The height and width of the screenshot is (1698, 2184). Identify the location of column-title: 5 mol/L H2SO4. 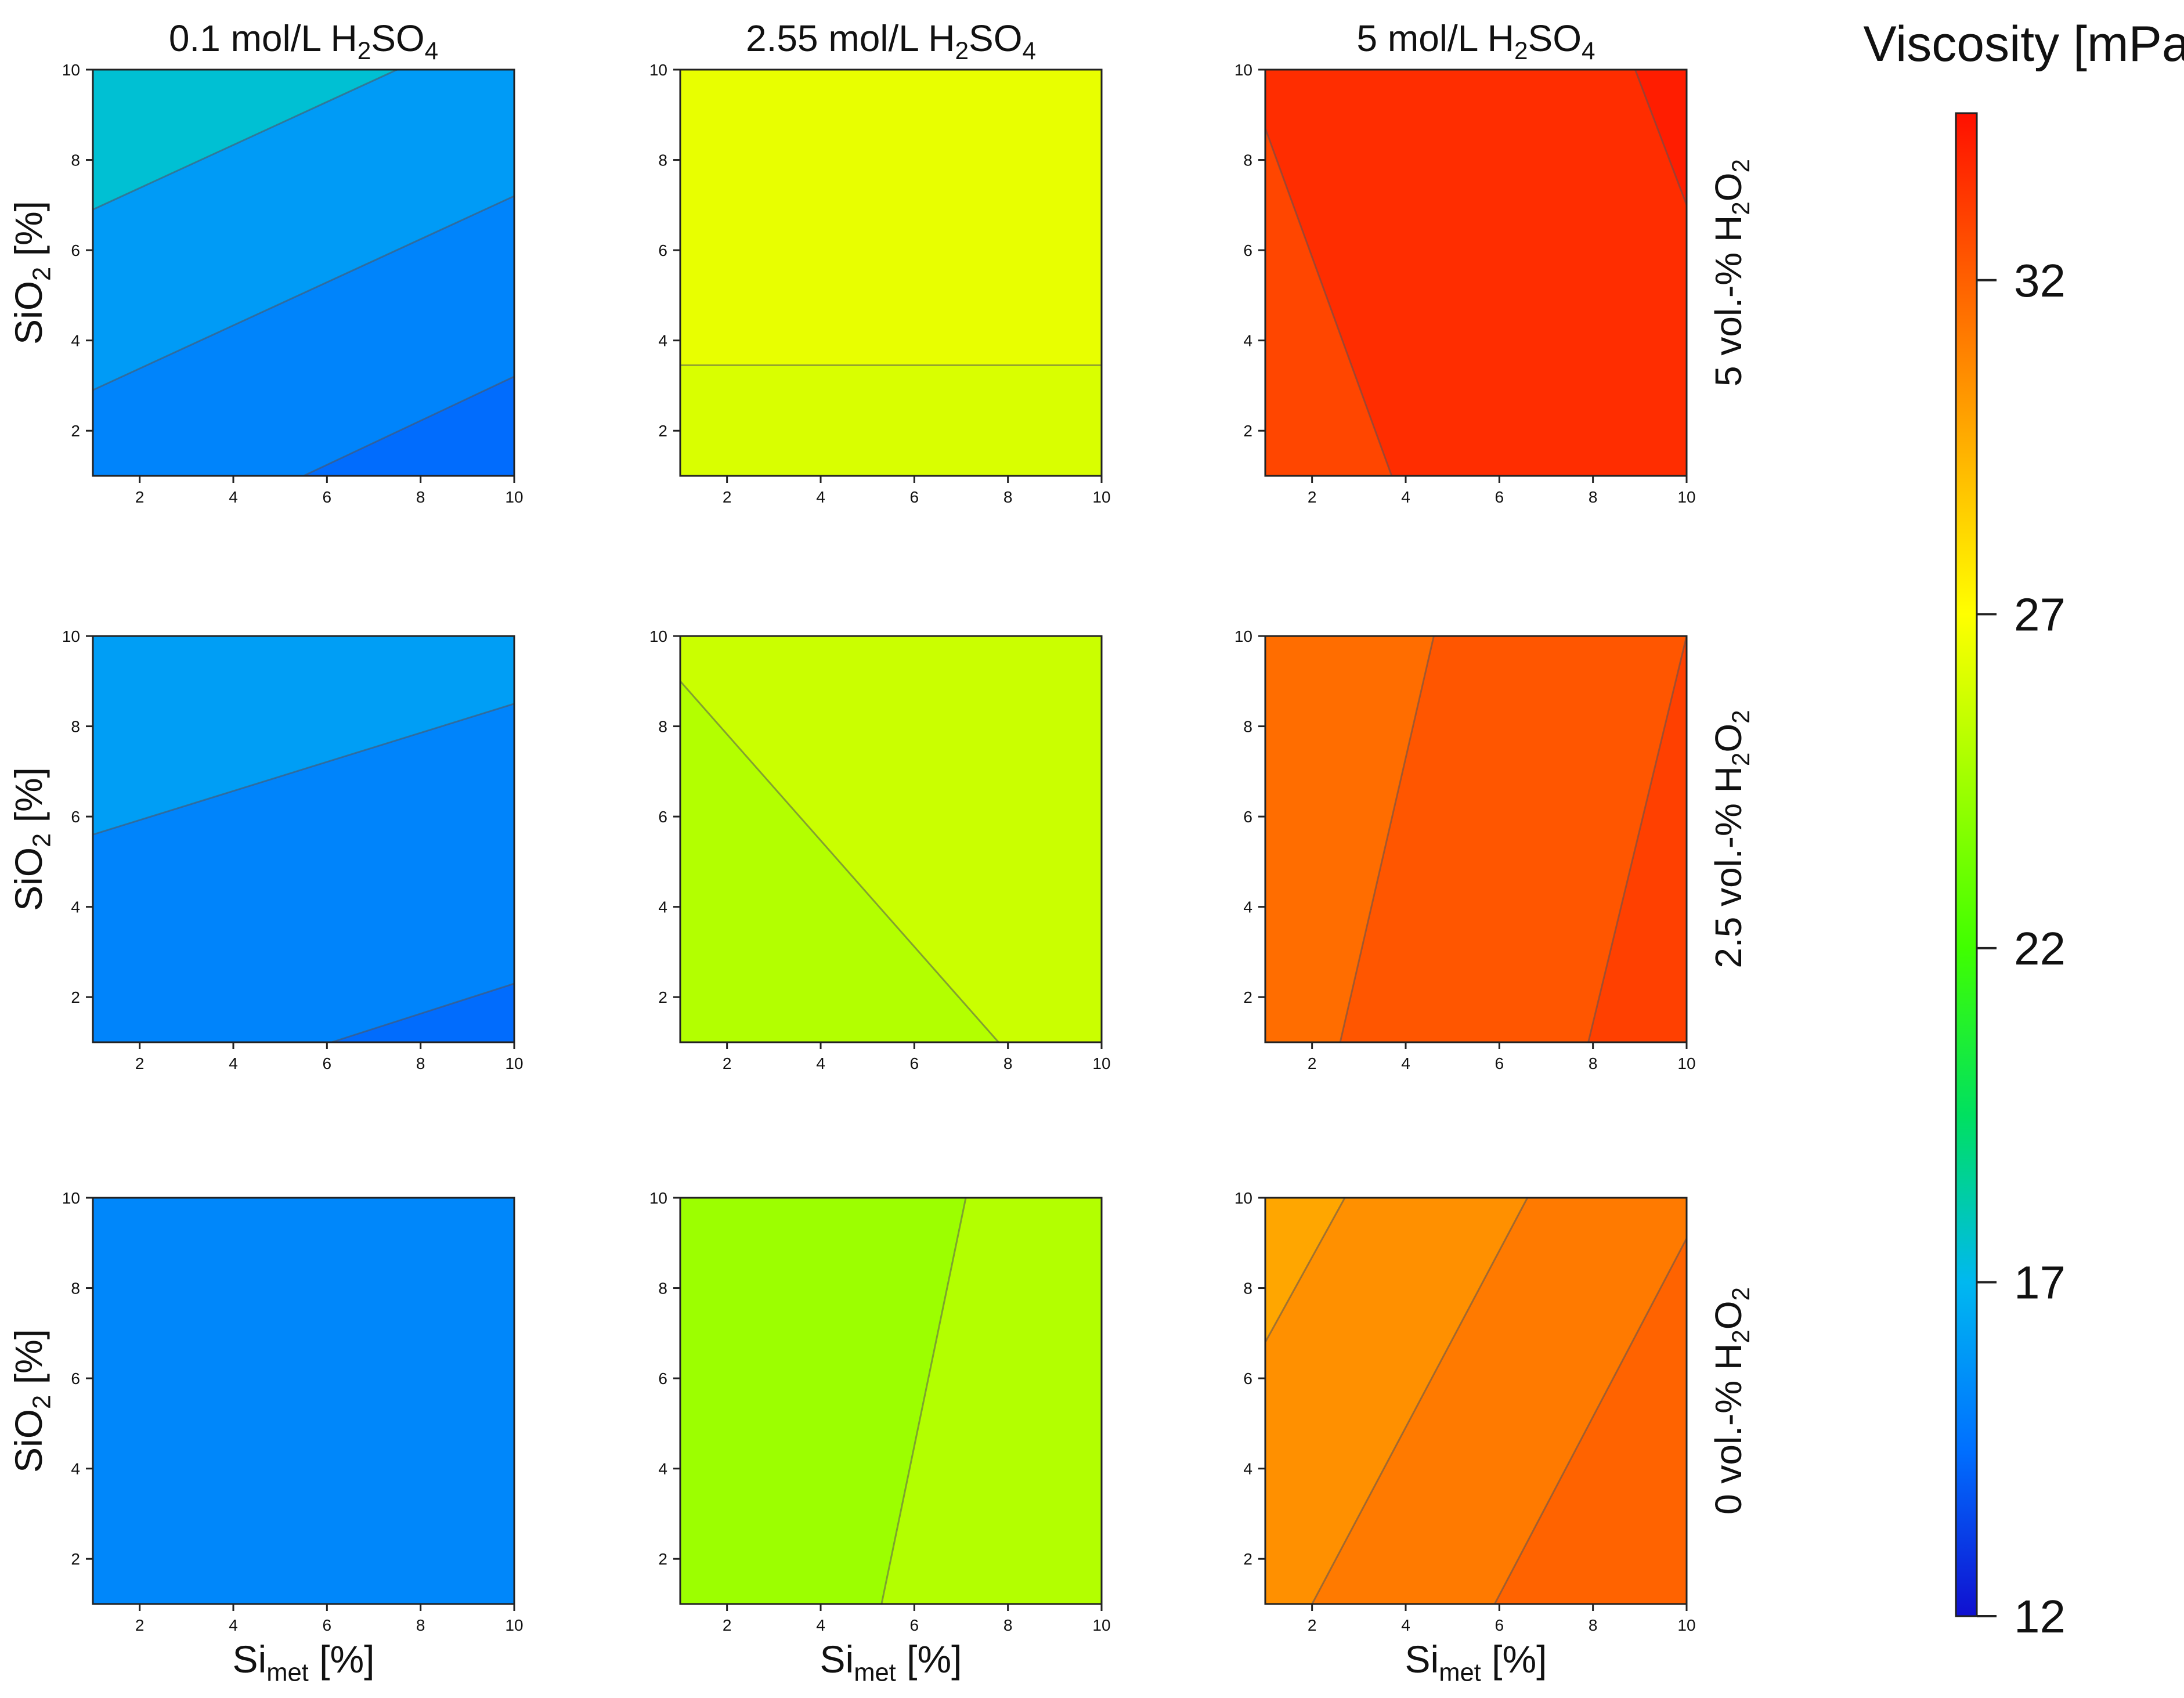
(1476, 40).